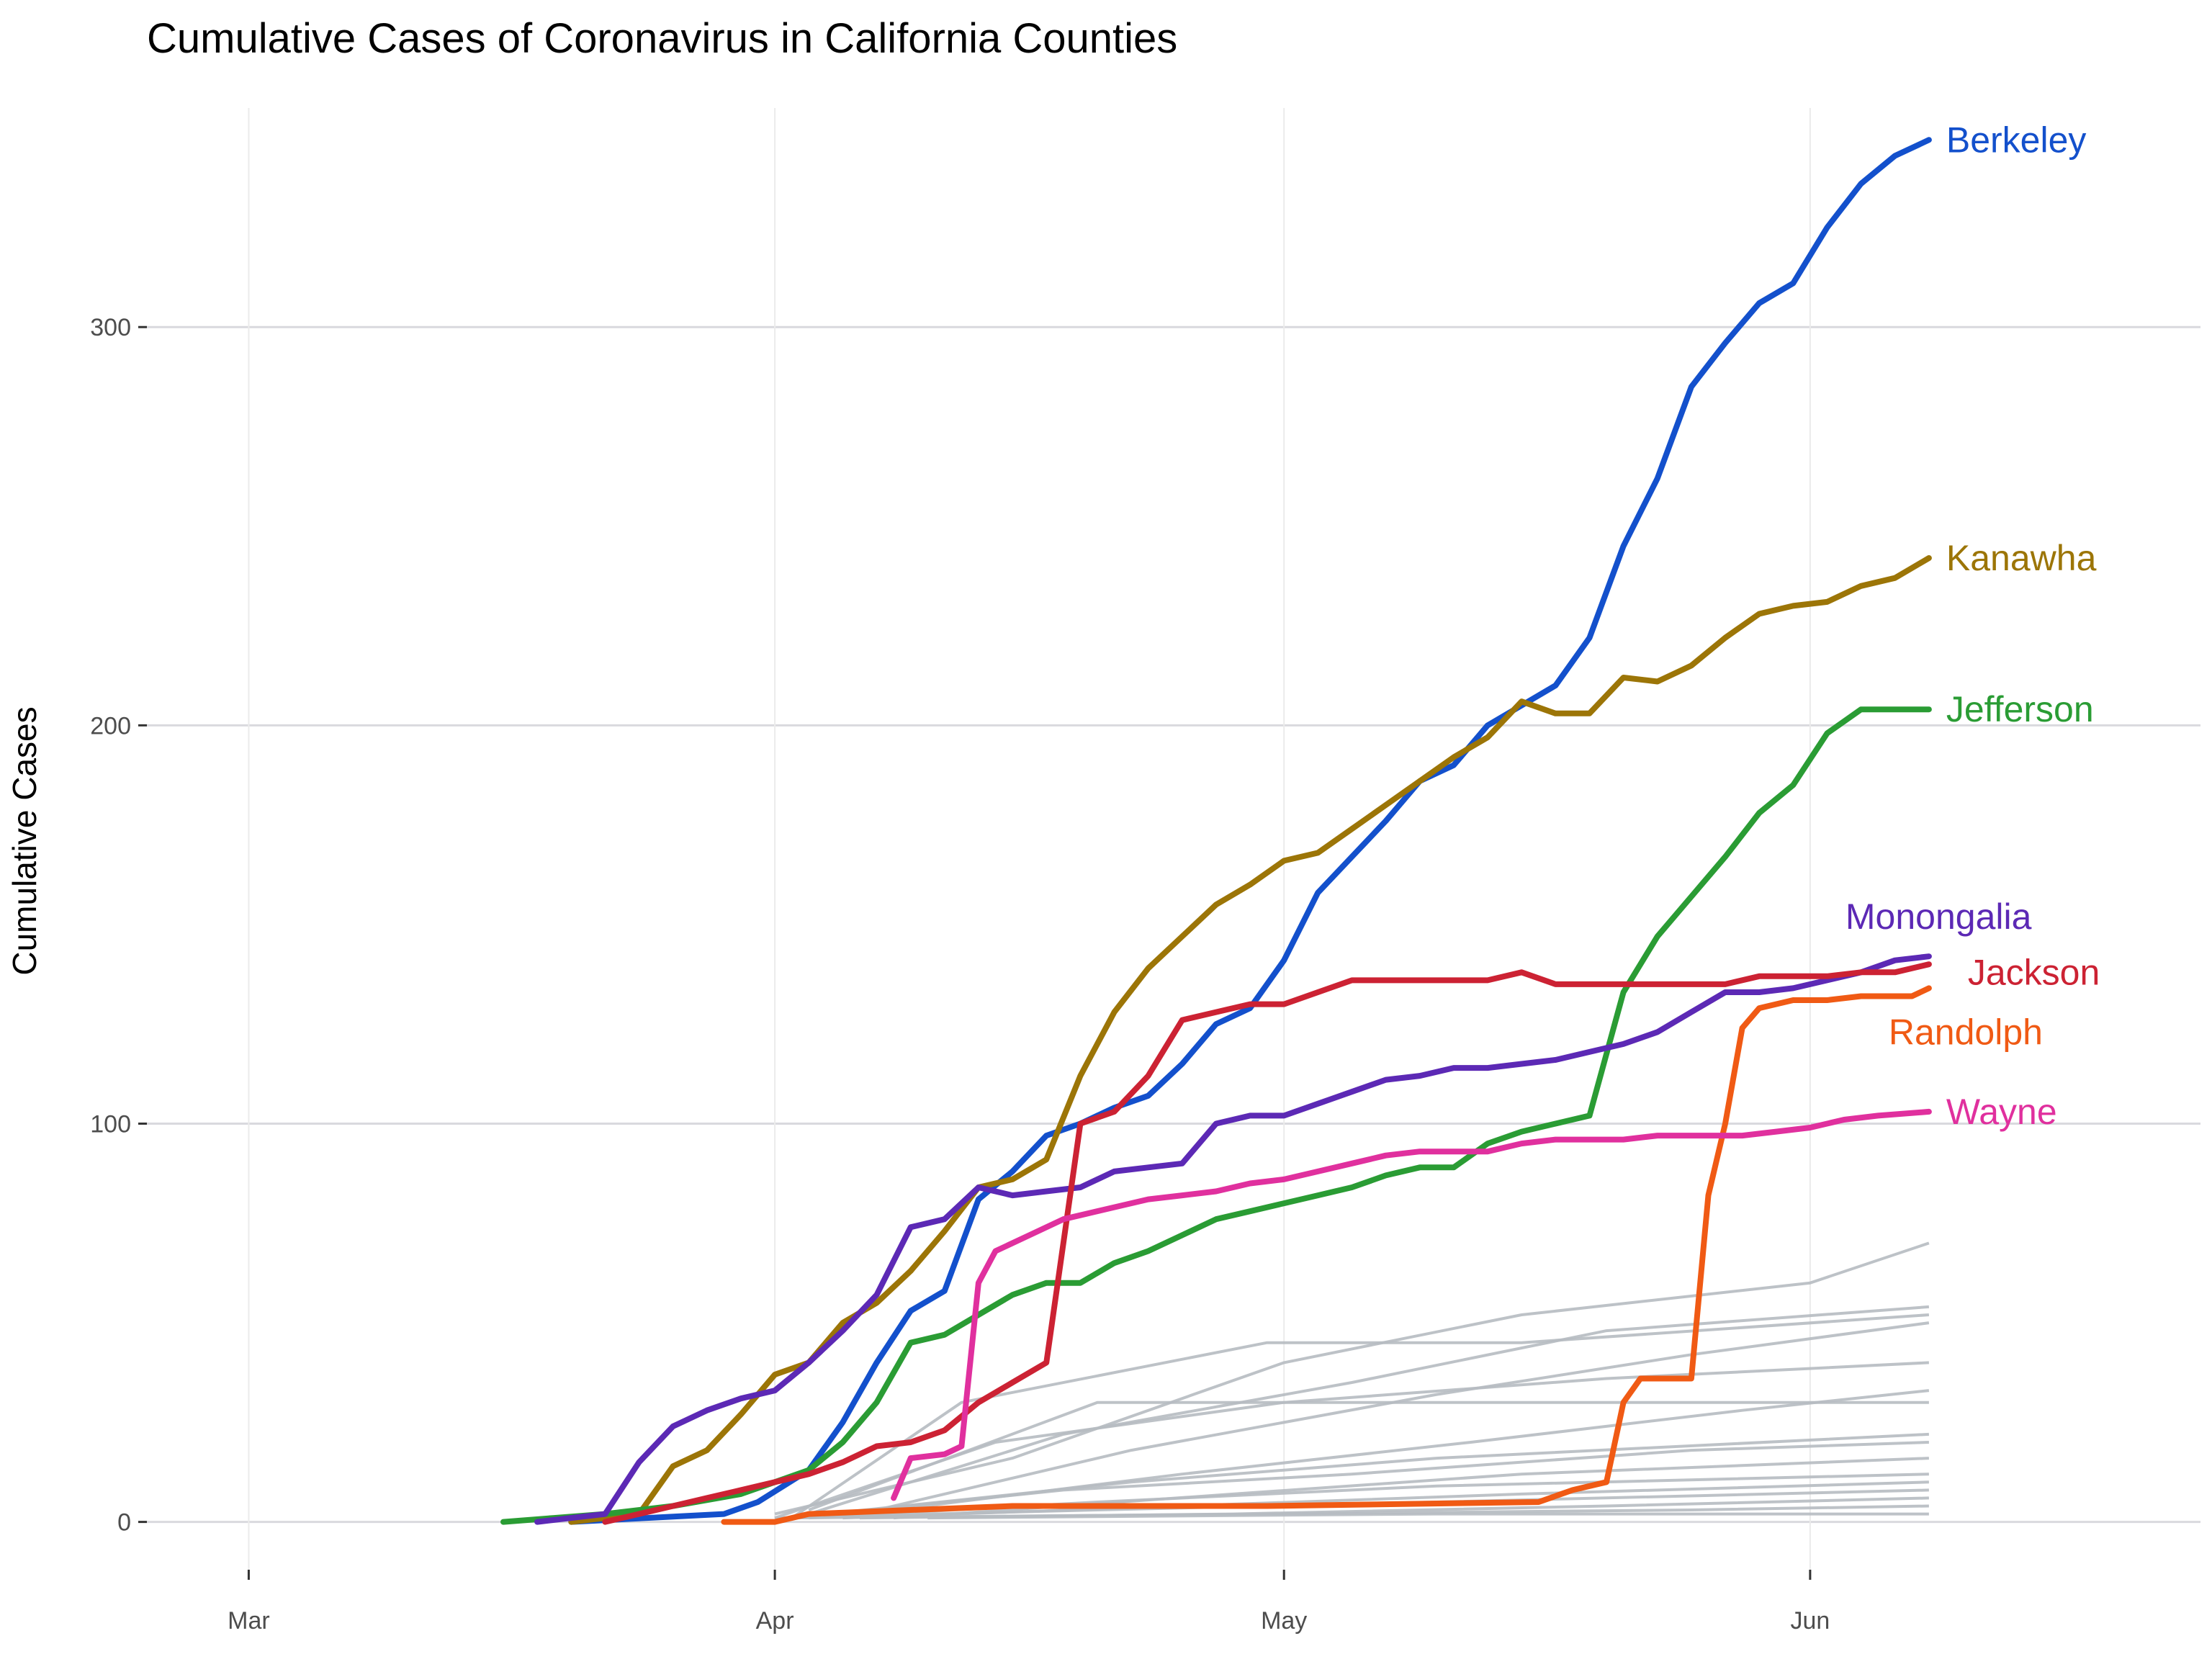  I want to click on x-tick-label: May, so click(1284, 1621).